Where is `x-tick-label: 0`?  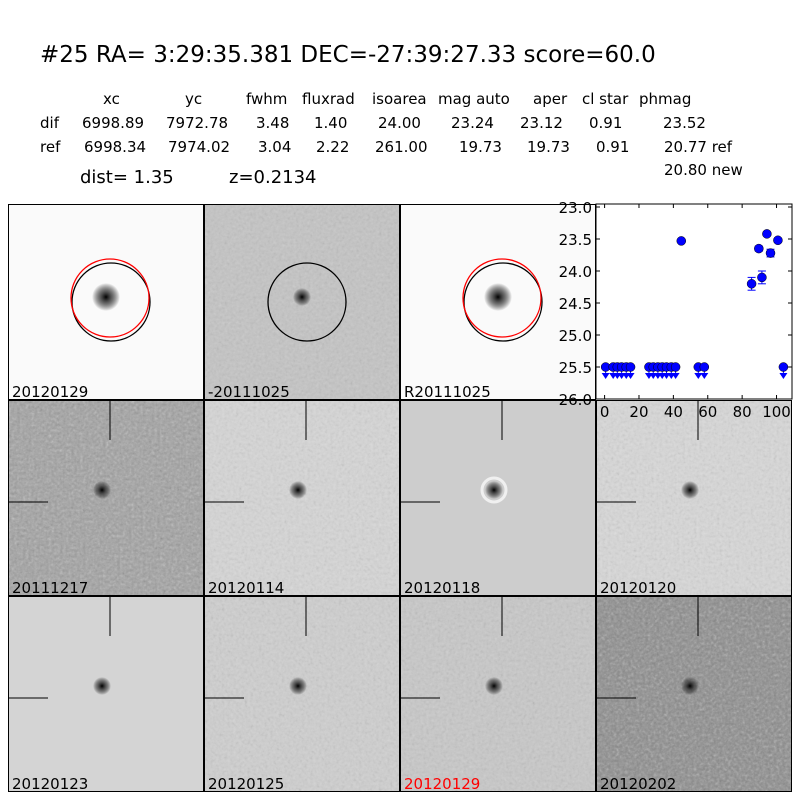 x-tick-label: 0 is located at coordinates (605, 412).